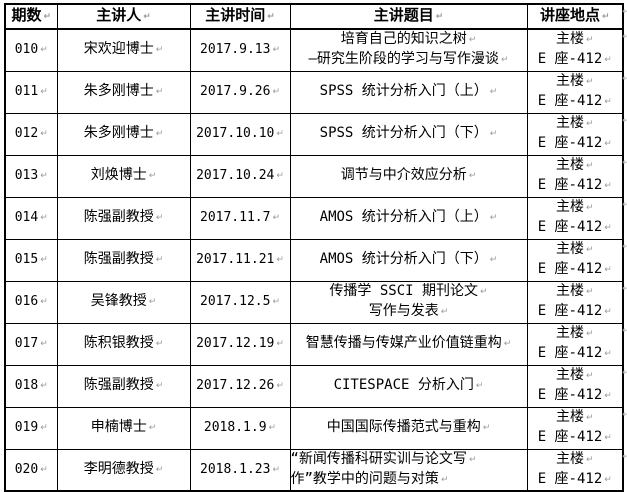  Describe the element at coordinates (408, 40) in the screenshot. I see `topic-line: 培育自己的知识之树 ↵` at that location.